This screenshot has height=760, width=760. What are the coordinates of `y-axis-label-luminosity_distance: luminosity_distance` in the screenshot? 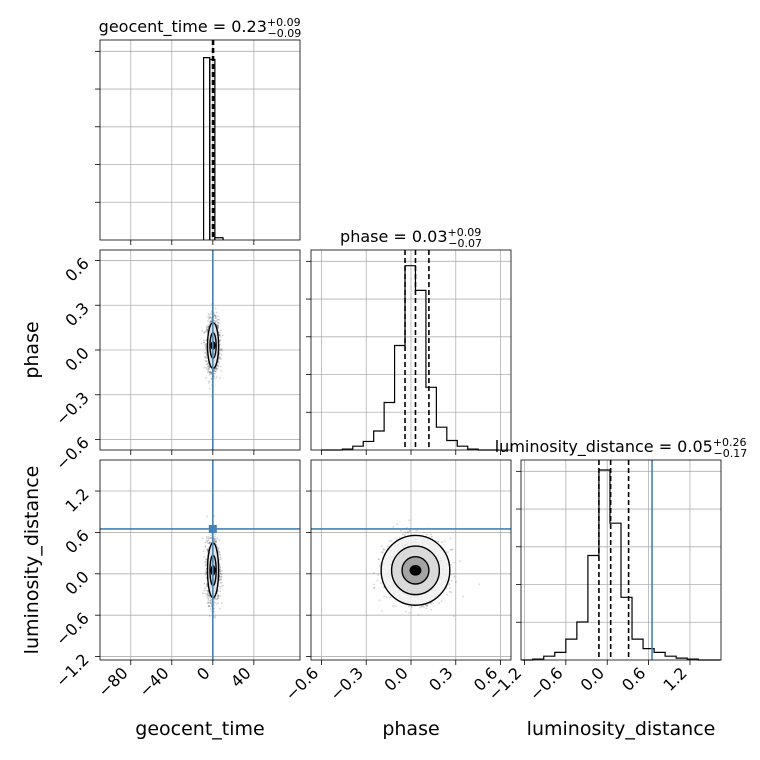 It's located at (32, 560).